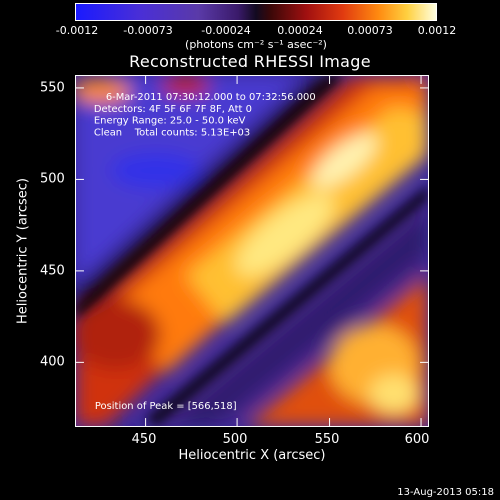 The image size is (500, 500). I want to click on y-tick-label: 550, so click(52, 88).